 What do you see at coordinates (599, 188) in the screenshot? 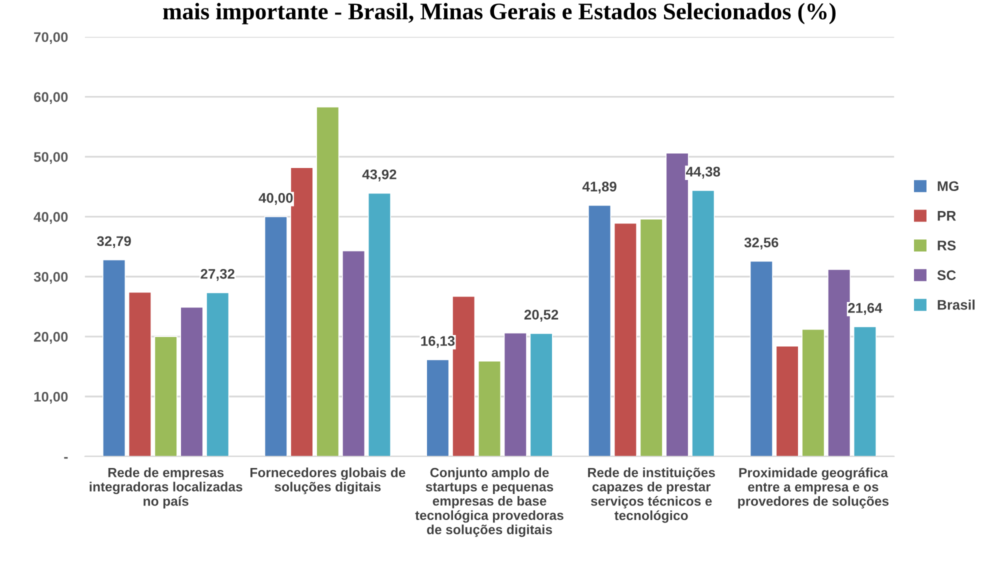
I see `data-label: 41,89` at bounding box center [599, 188].